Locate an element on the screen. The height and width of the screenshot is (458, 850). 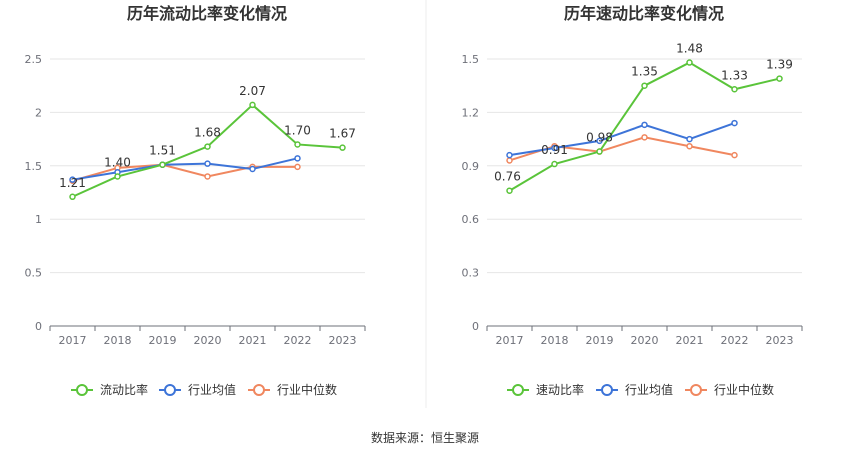
legend-label: 流动比率 is located at coordinates (124, 389).